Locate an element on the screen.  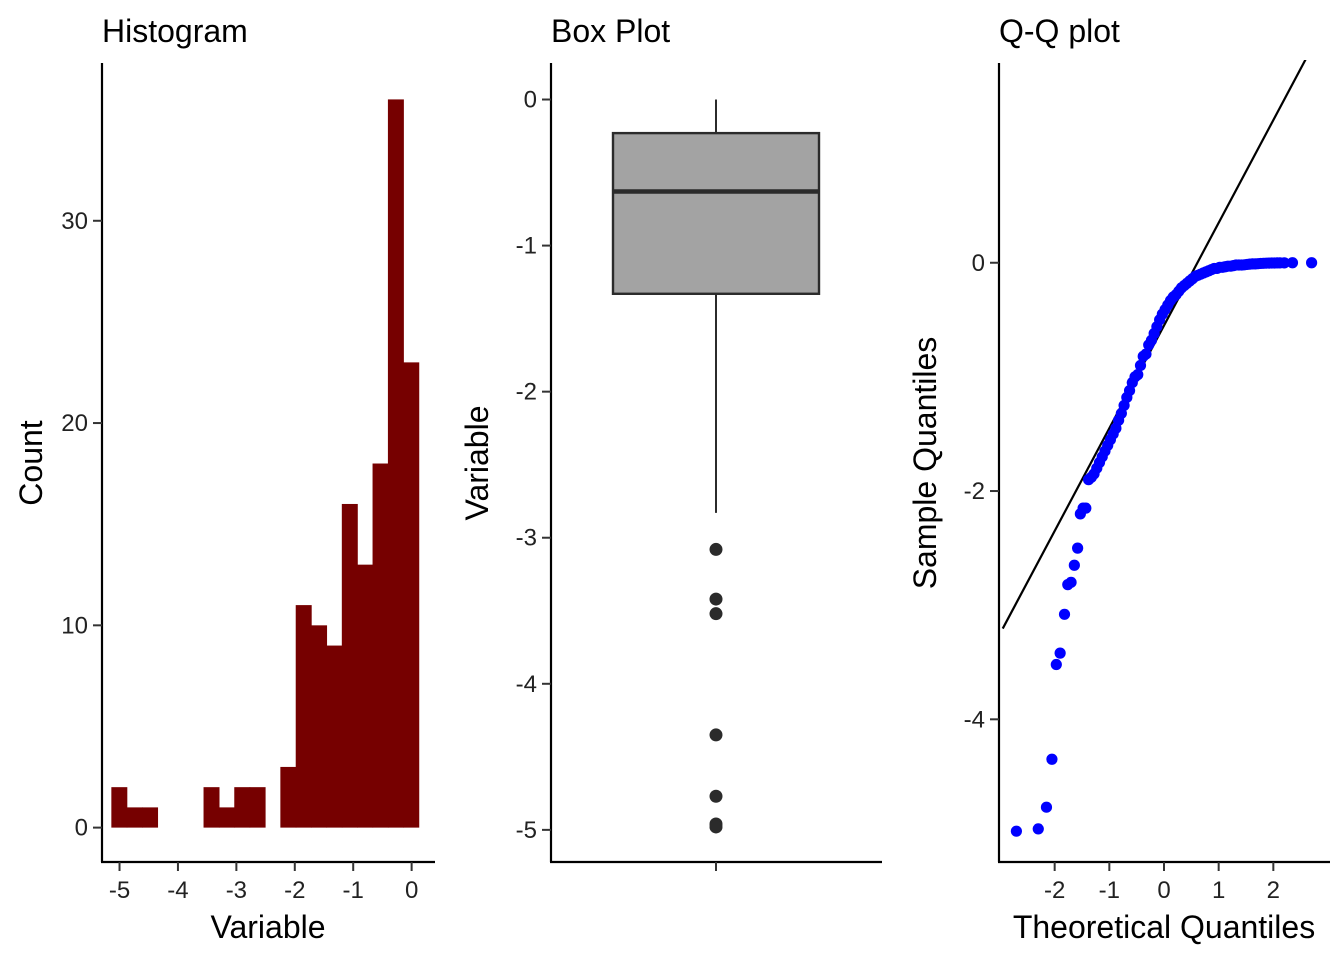
histogram-x-tick-label: -1 is located at coordinates (353, 890).